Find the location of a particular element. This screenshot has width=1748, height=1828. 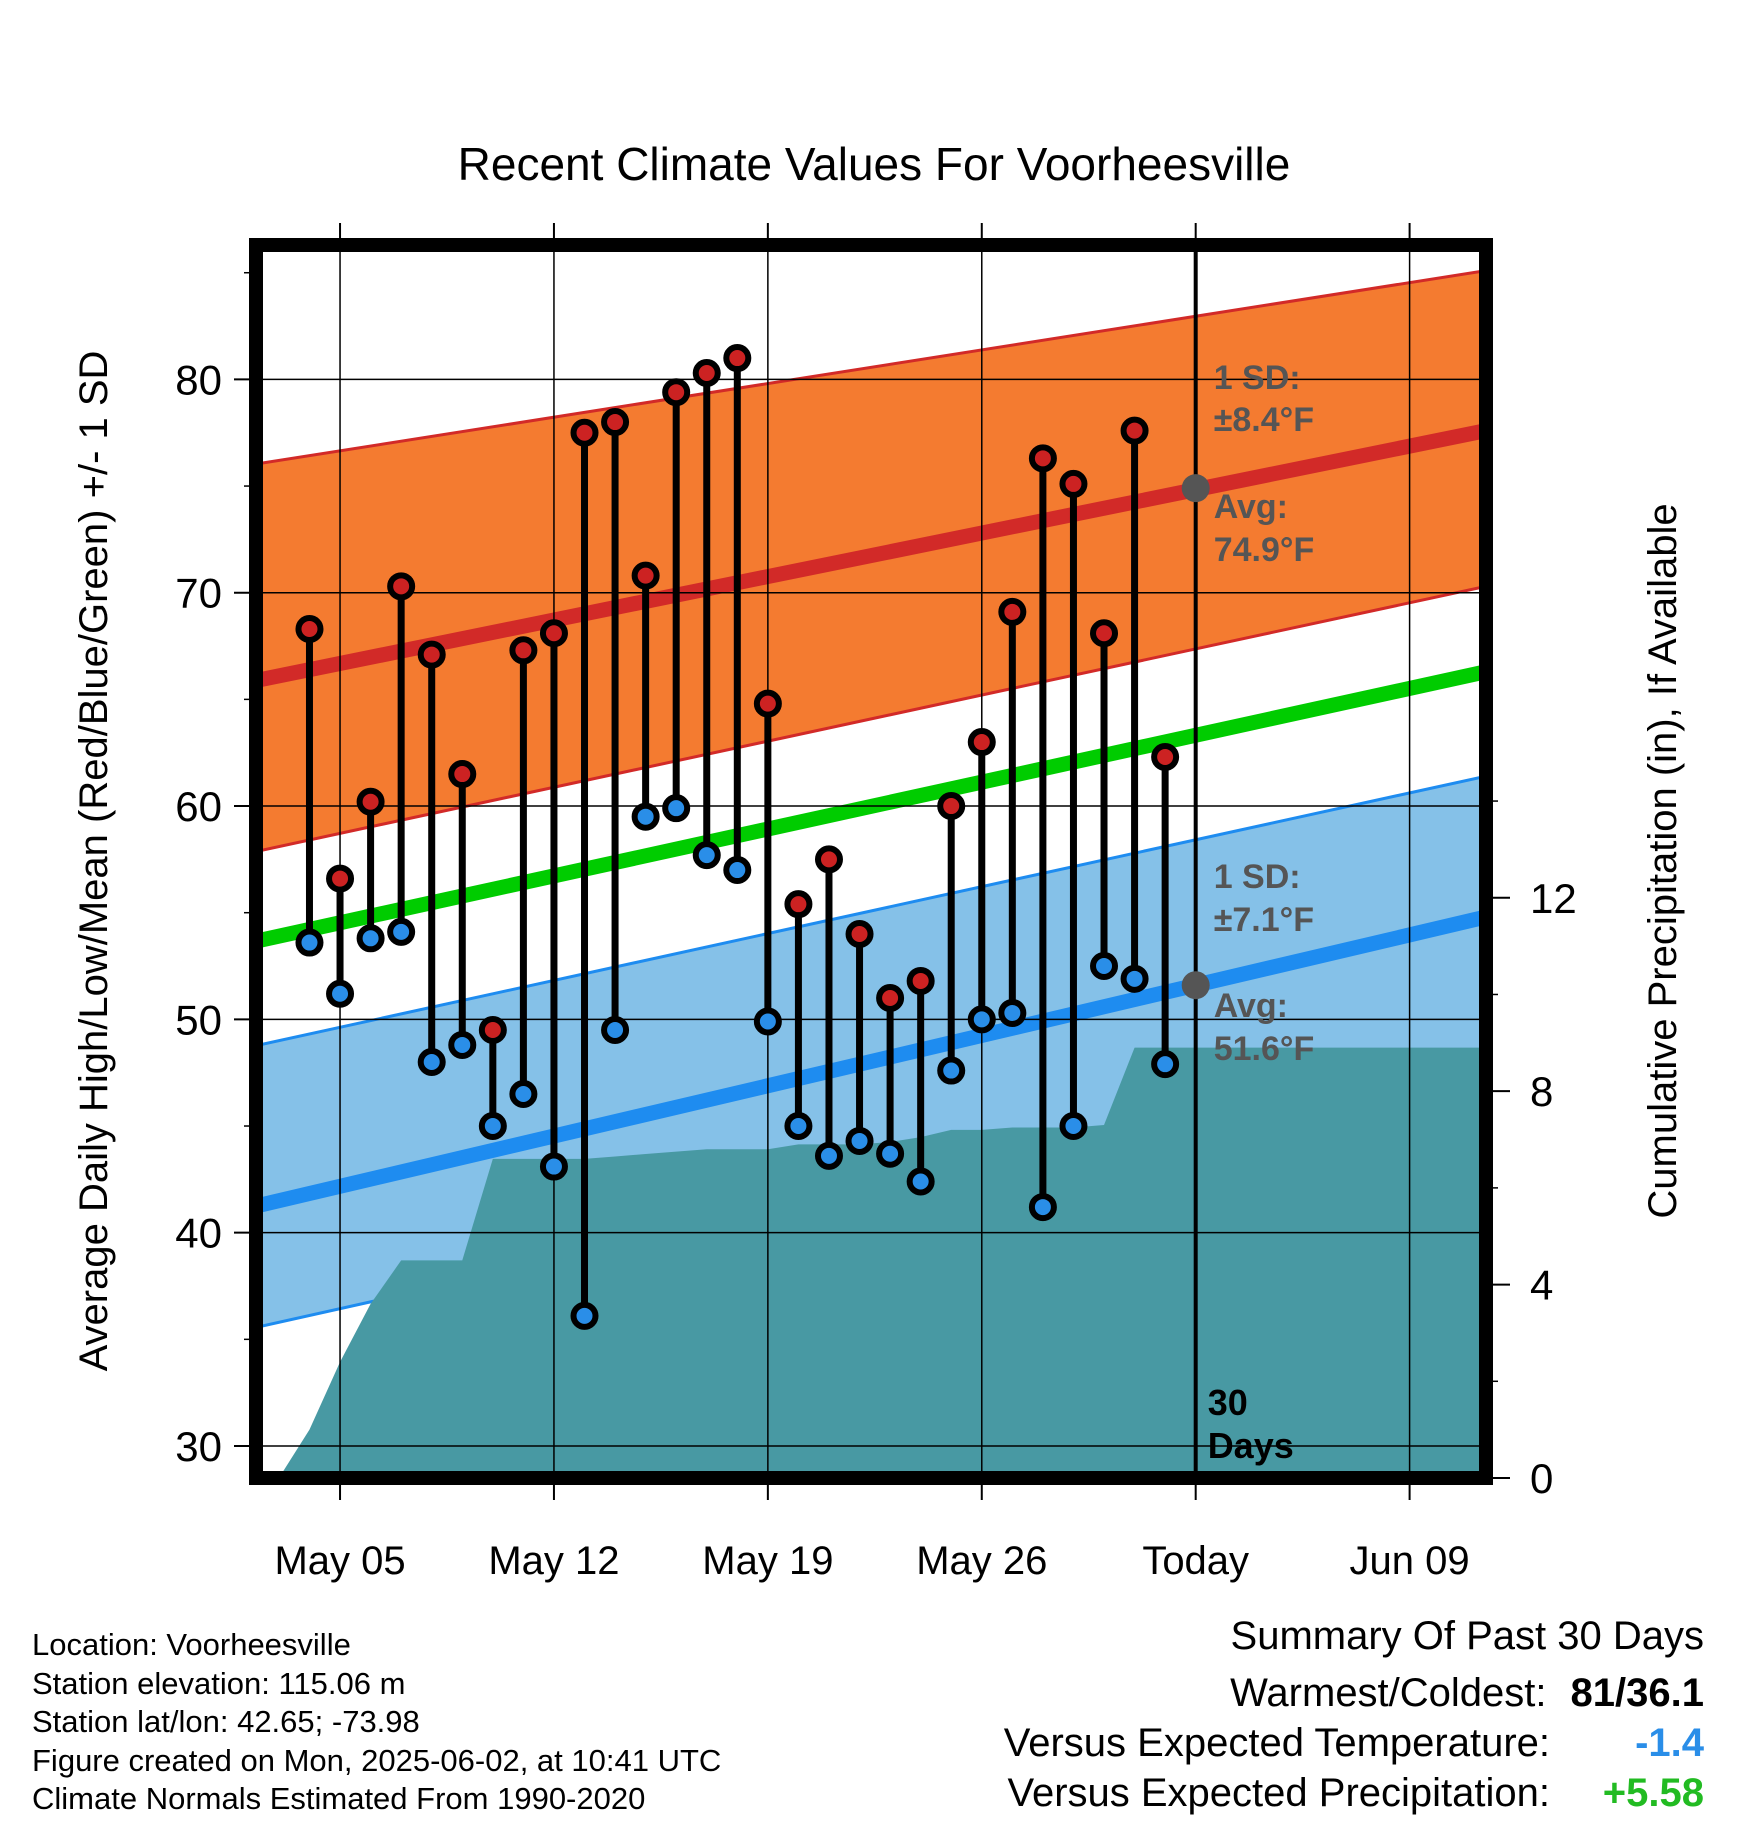

high-avg-marker is located at coordinates (1195, 488).